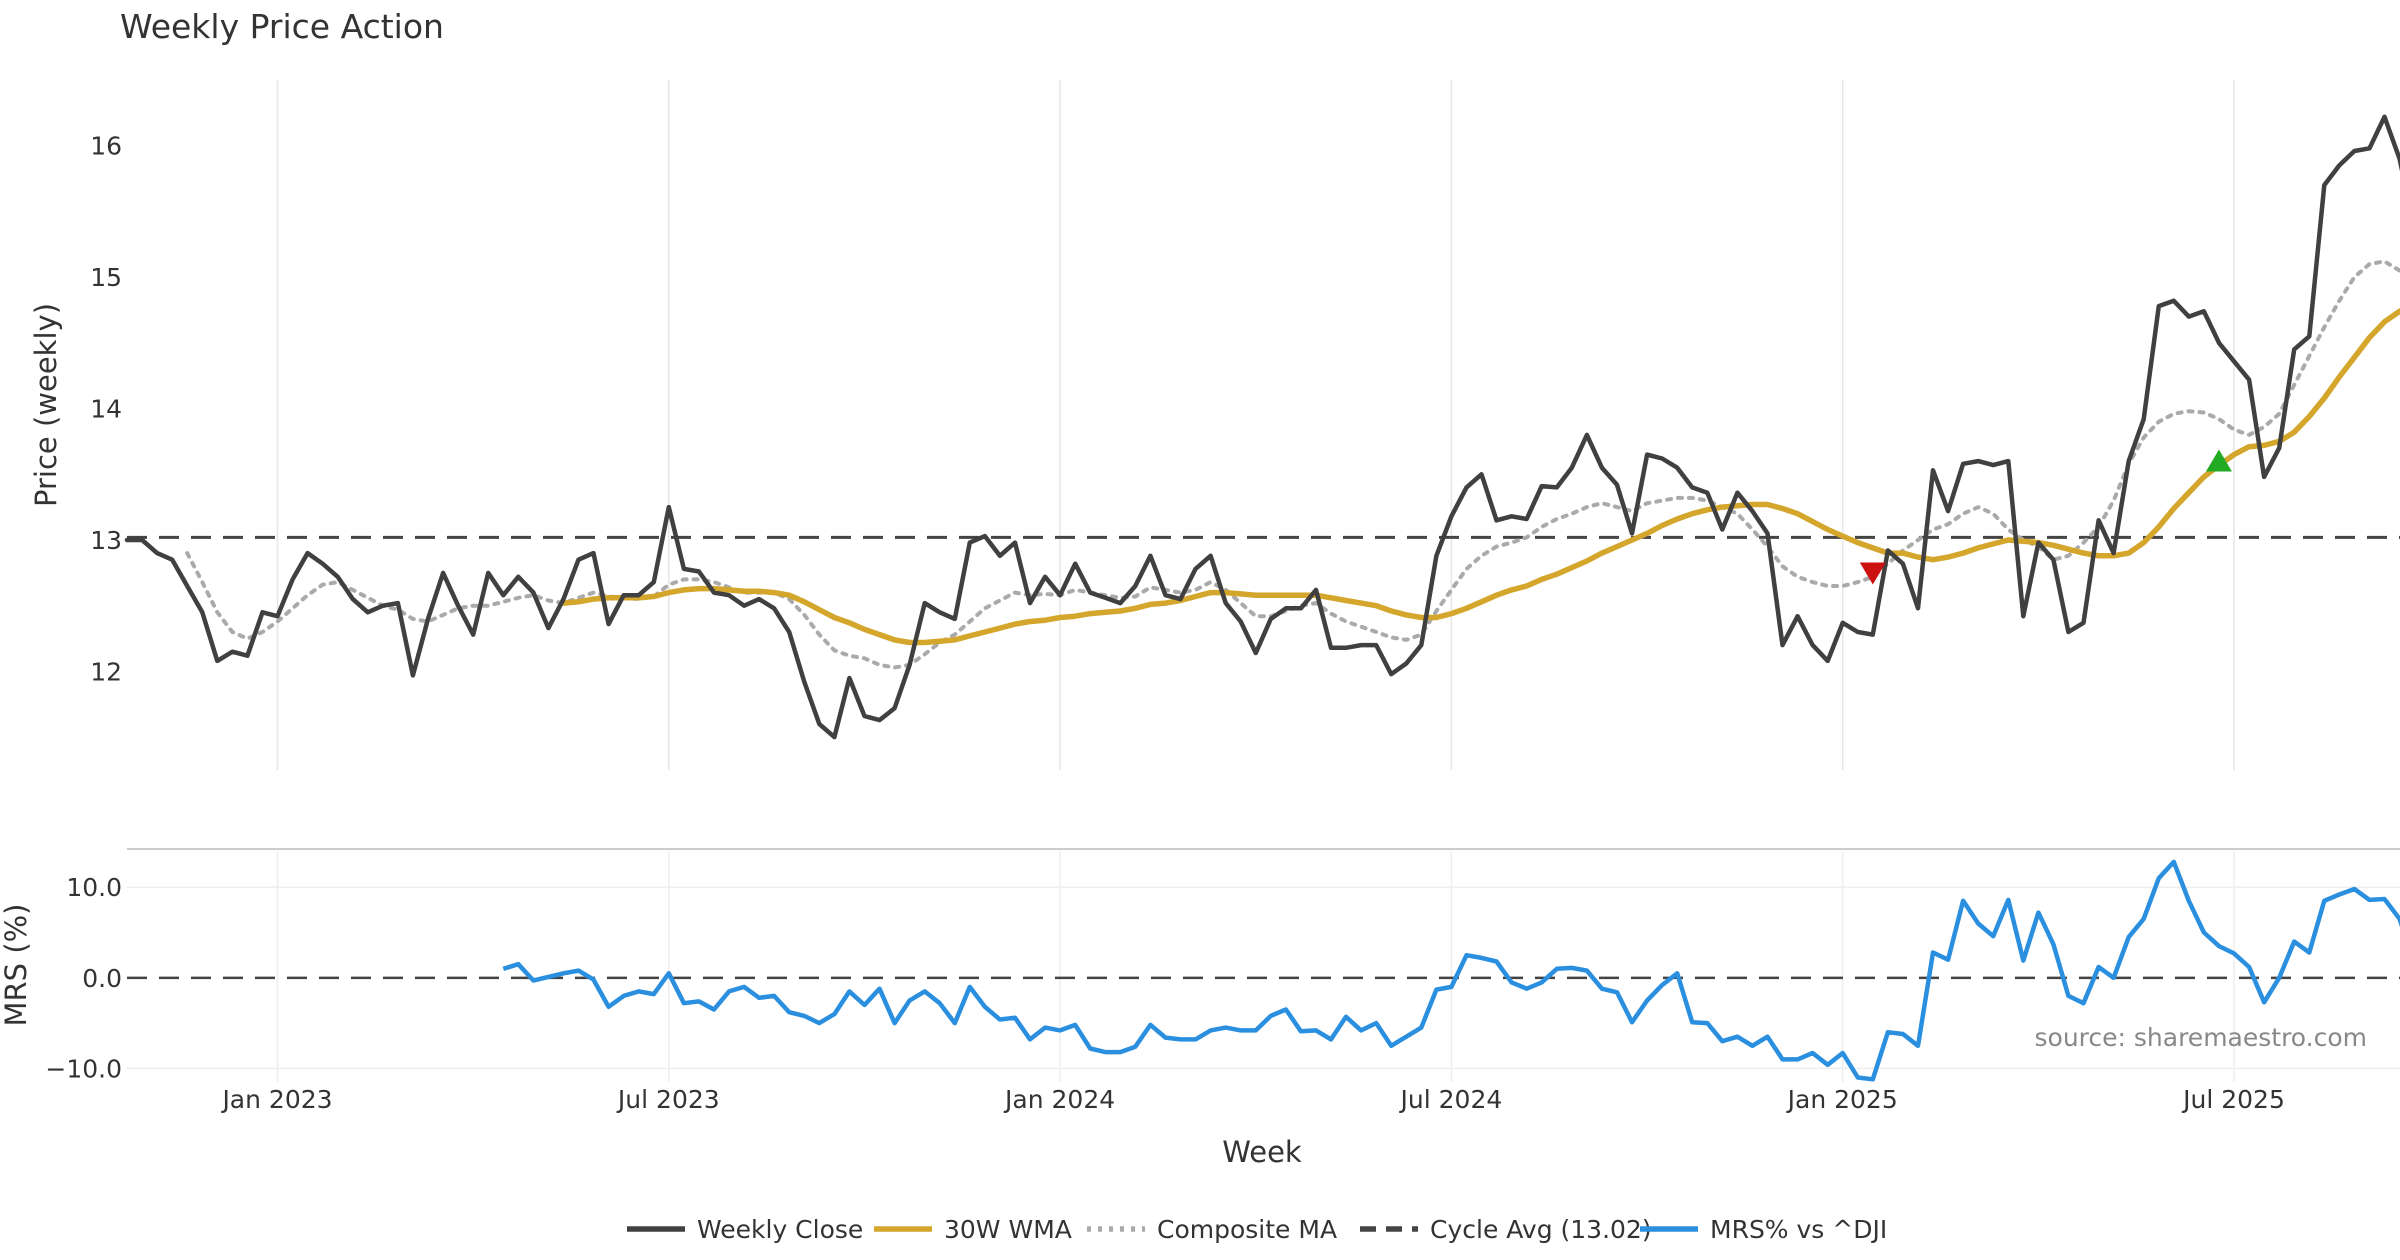 The image size is (2400, 1260). I want to click on price-y-axis-label: Price (weekly), so click(46, 405).